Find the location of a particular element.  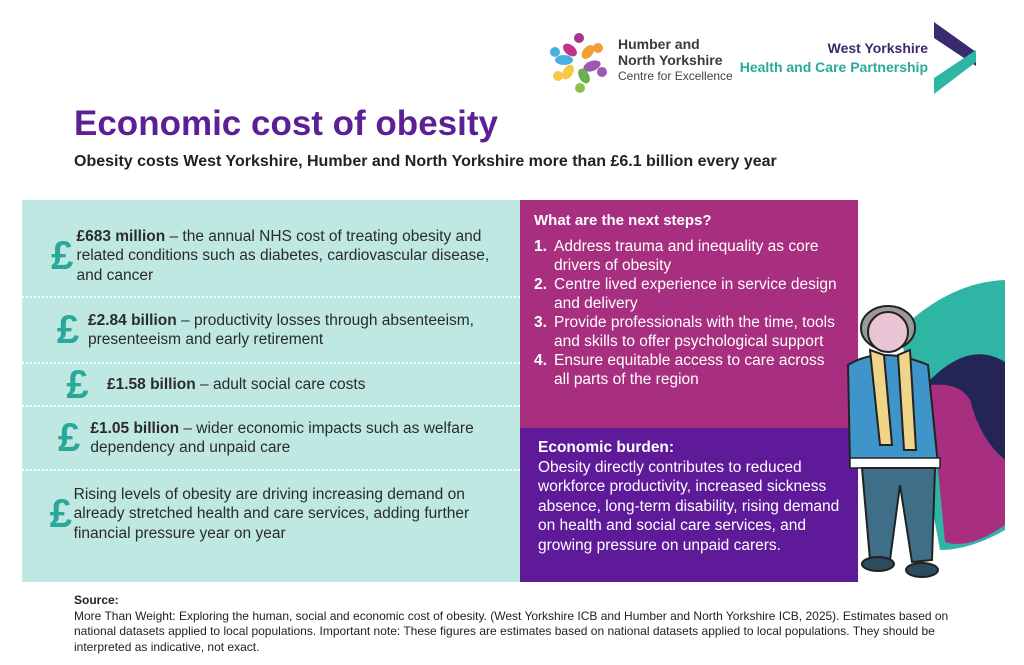

cost-amount: £1.58 billion is located at coordinates (151, 385).